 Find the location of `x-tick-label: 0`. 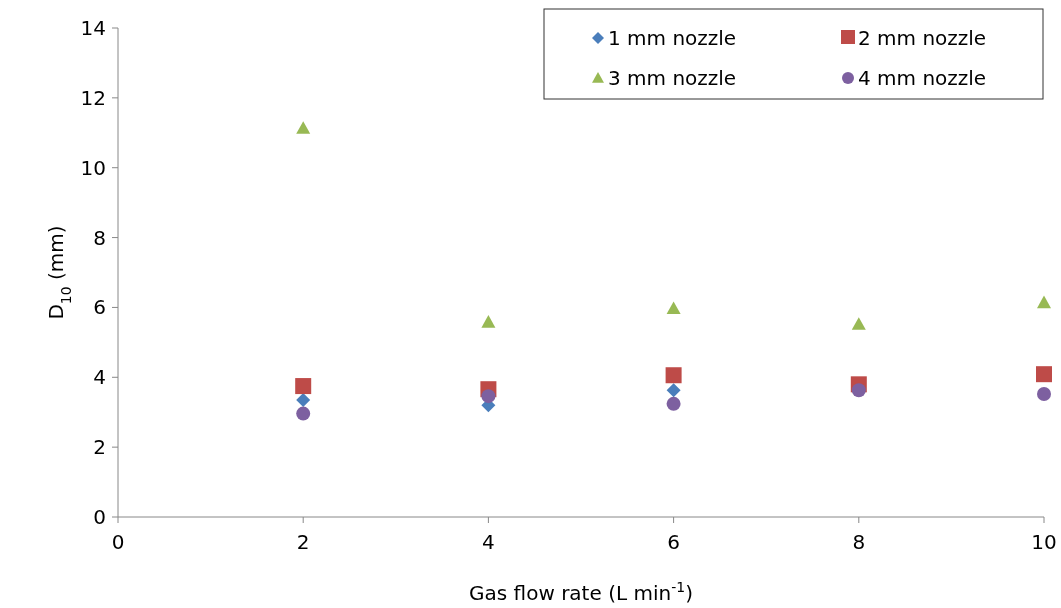

x-tick-label: 0 is located at coordinates (118, 542).